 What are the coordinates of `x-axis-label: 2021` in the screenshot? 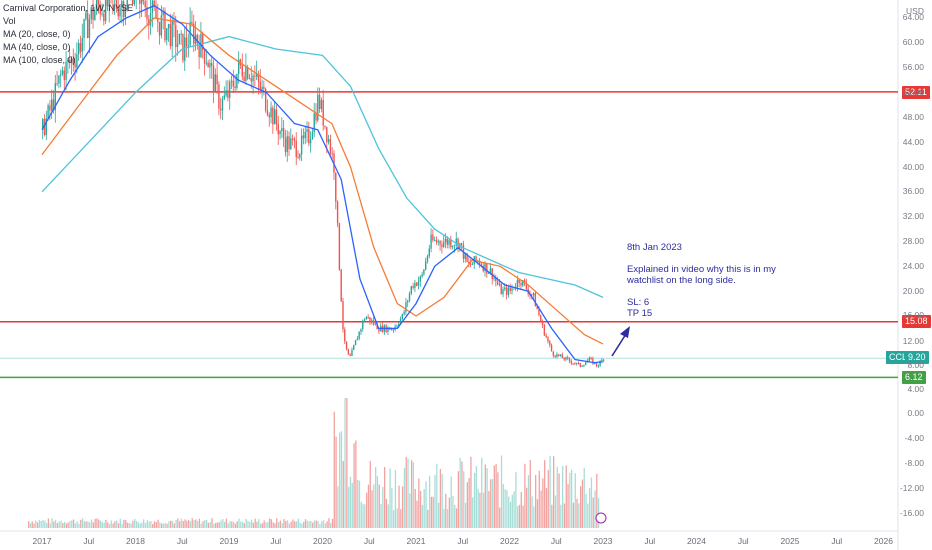 It's located at (416, 541).